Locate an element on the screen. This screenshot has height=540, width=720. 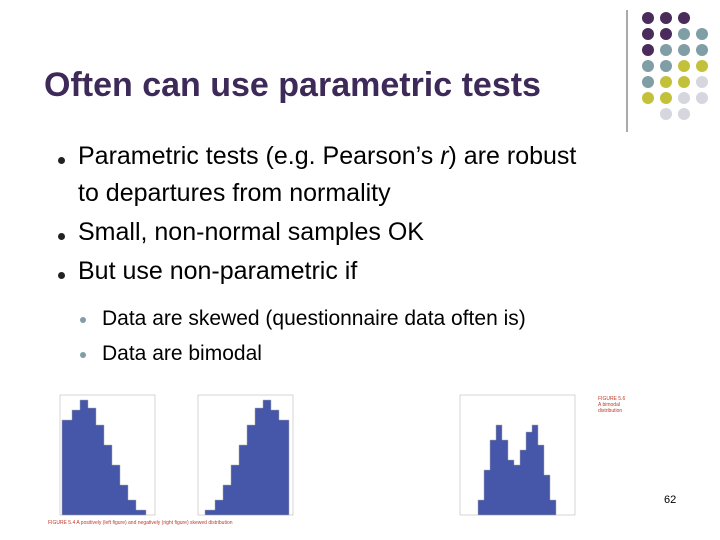
bullet-text: Parametric tests (e.g. Pearson’s is located at coordinates (259, 156).